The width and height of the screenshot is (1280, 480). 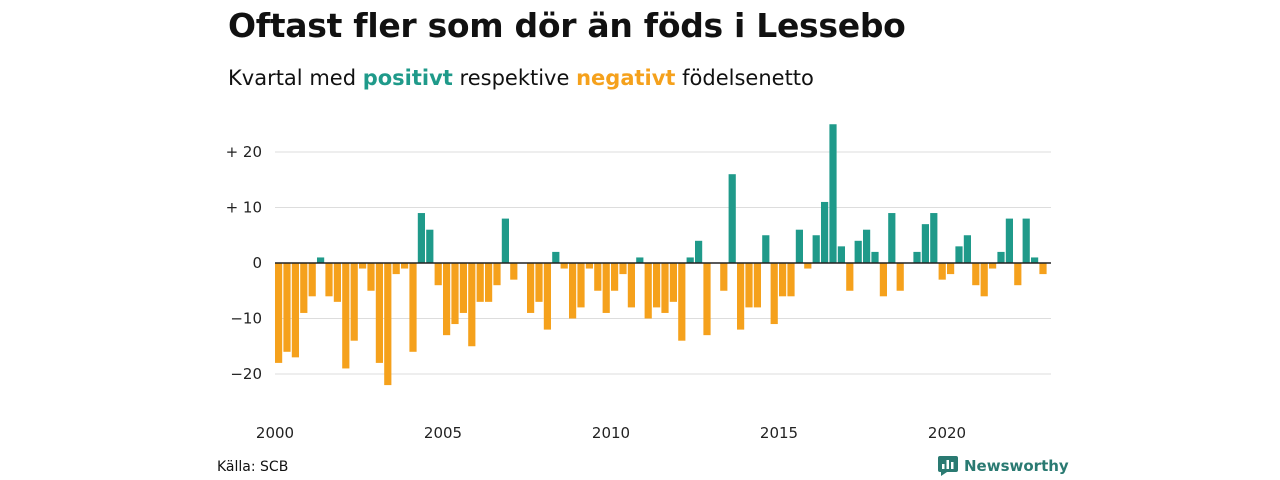 I want to click on source-note: Källa: SCB, so click(x=253, y=467).